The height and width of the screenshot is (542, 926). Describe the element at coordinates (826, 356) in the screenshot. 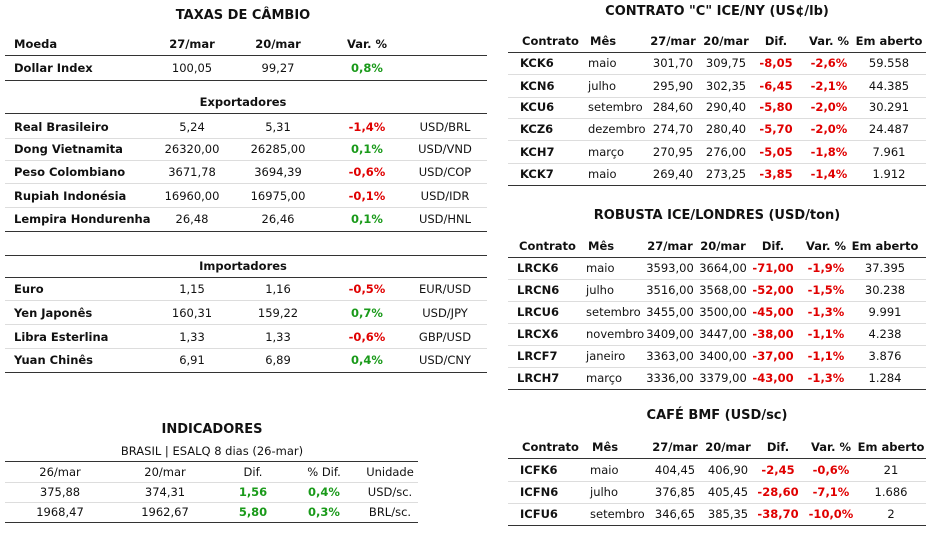

I see `cell: -1,1%` at that location.